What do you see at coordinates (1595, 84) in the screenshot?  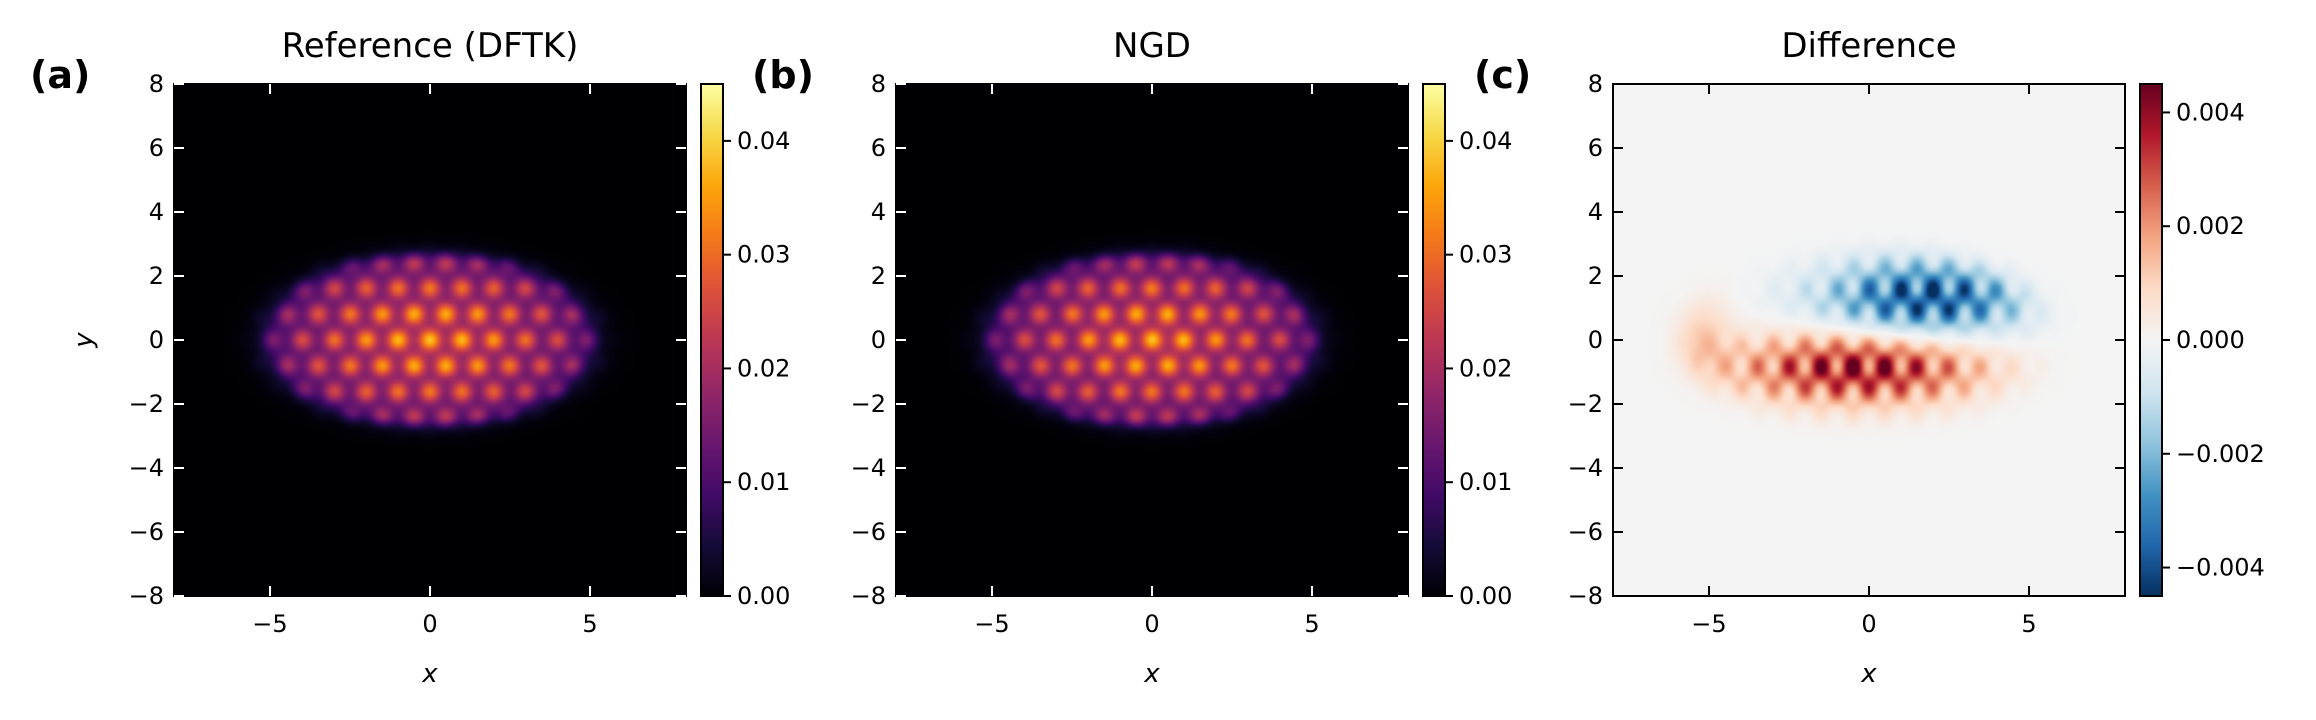 I see `panel-c-ytick-label: 8` at bounding box center [1595, 84].